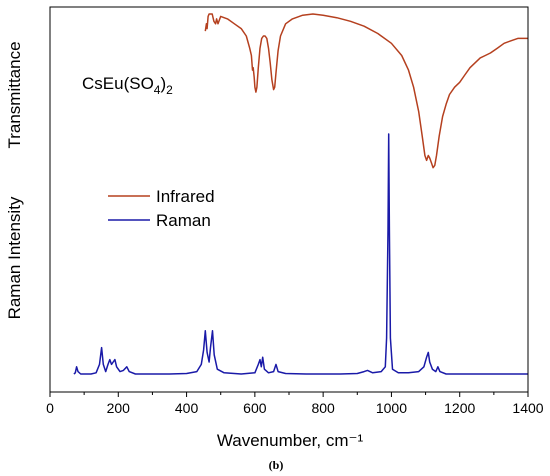  I want to click on x-tick-label: 0, so click(50, 408).